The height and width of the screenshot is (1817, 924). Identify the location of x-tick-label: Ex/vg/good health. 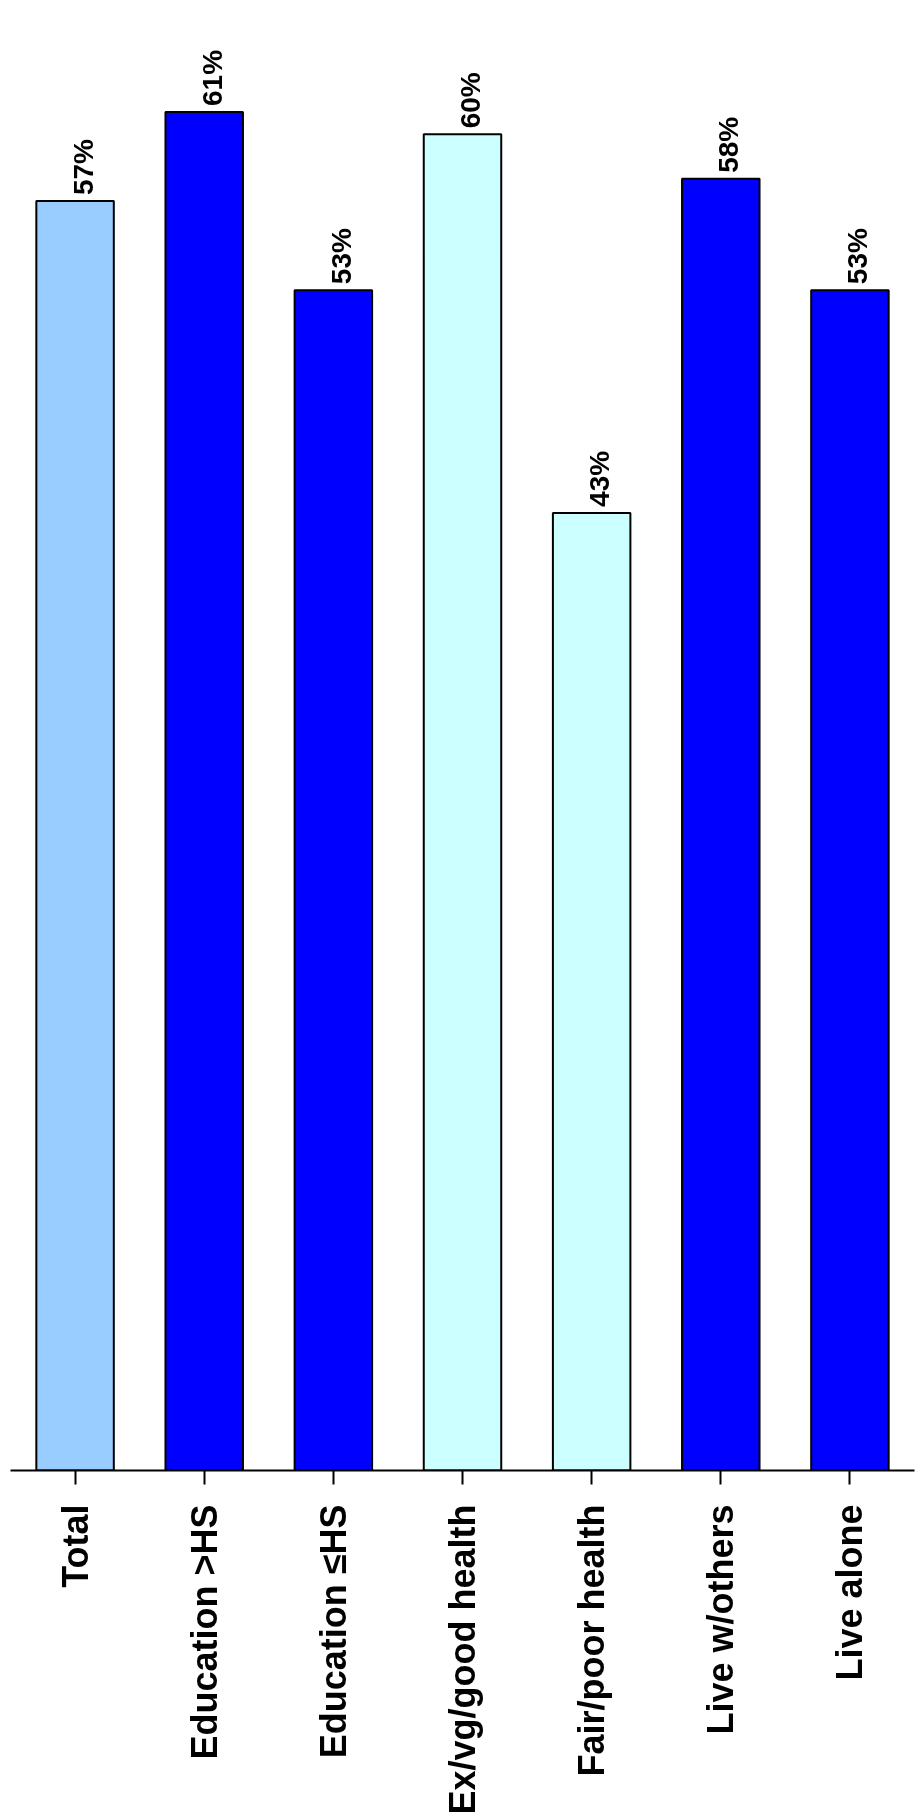
(462, 1659).